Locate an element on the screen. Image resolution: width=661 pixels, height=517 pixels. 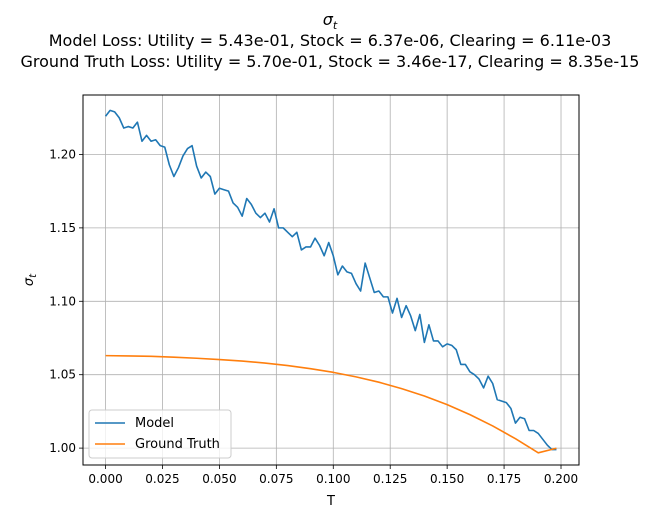
title-symbol: σ is located at coordinates (328, 19).